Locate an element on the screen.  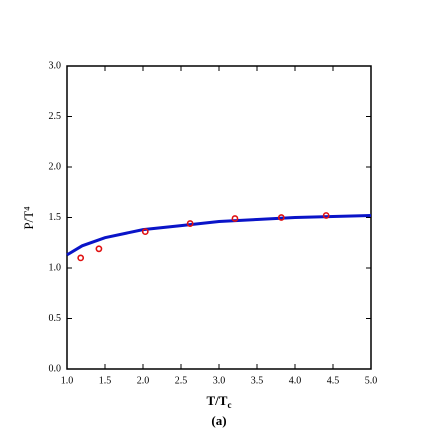
x-tick-label: 5.0 is located at coordinates (371, 380).